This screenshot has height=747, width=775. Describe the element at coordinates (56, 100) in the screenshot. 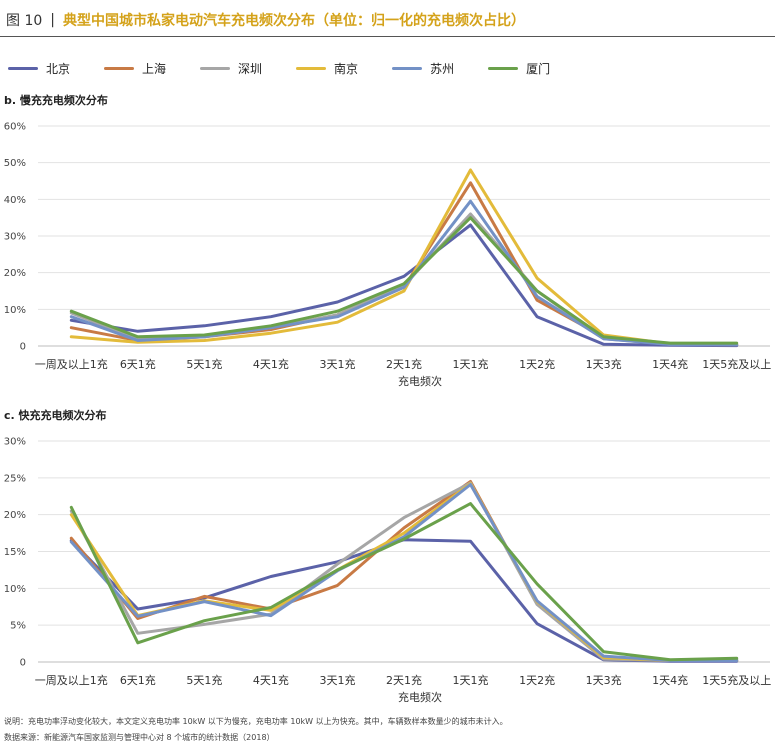

I see `chart-title: b. 慢充充电频次分布` at that location.